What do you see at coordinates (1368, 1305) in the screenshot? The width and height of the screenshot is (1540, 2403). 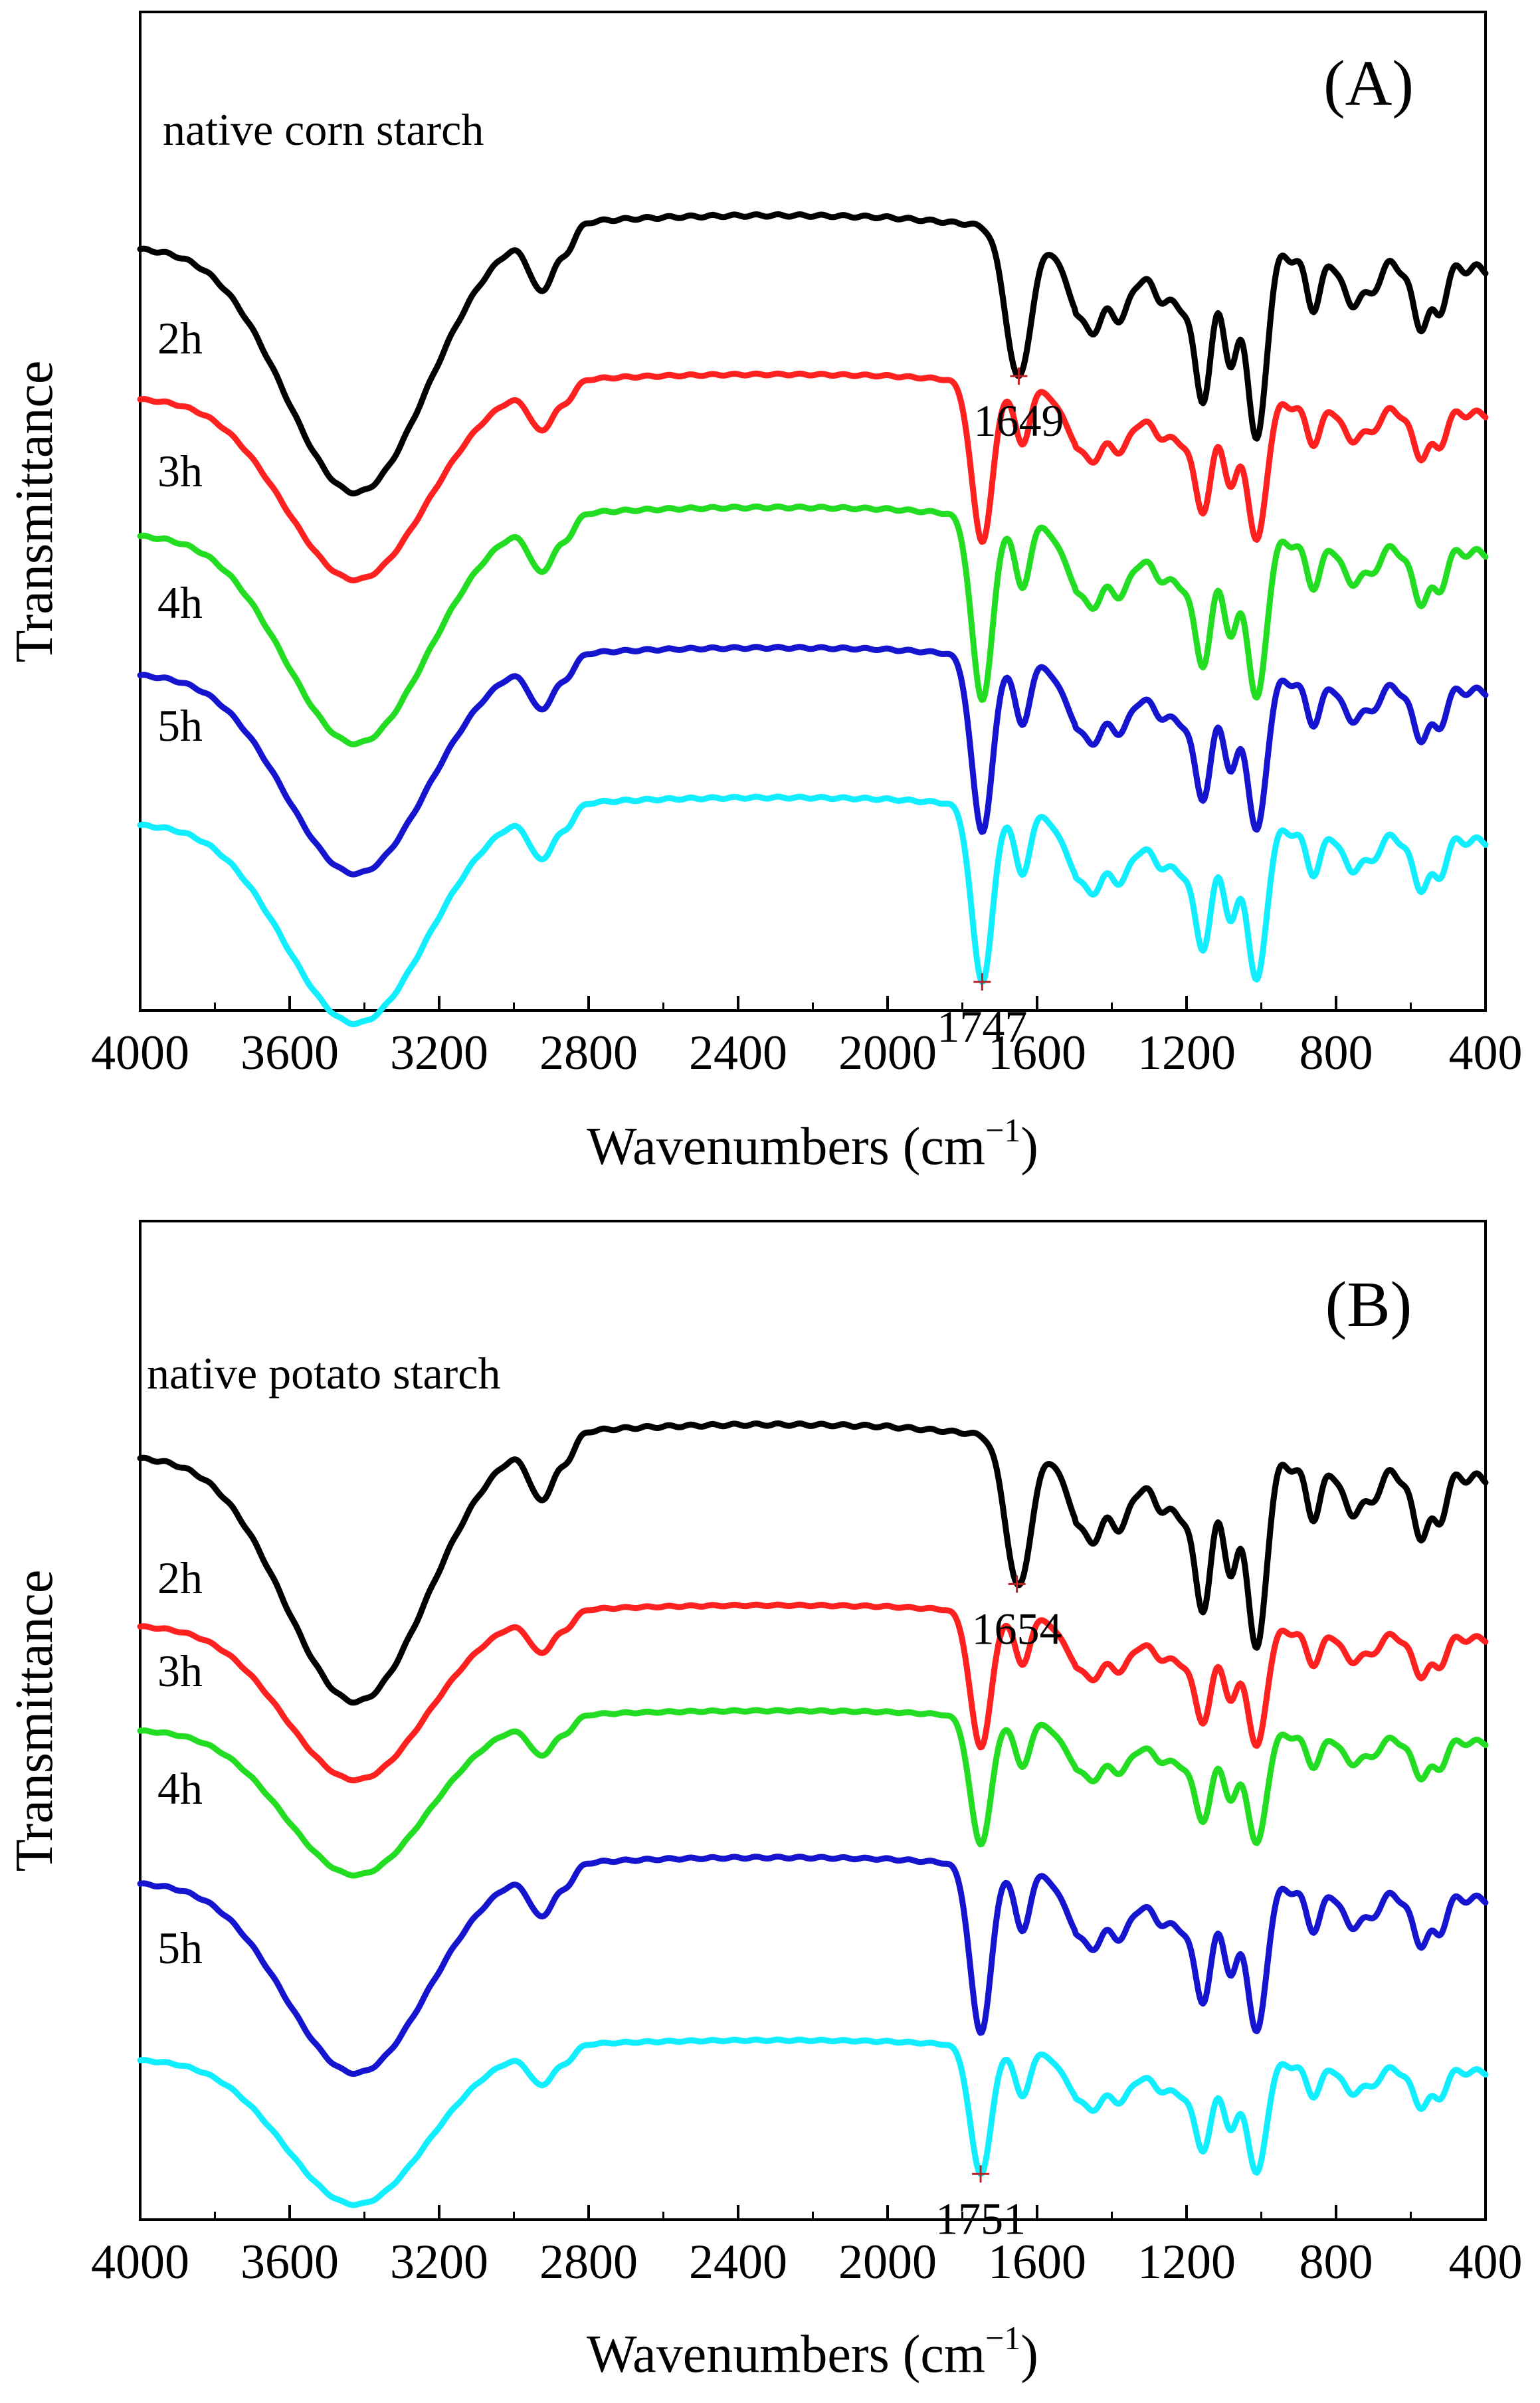 I see `panel-label: (B)` at bounding box center [1368, 1305].